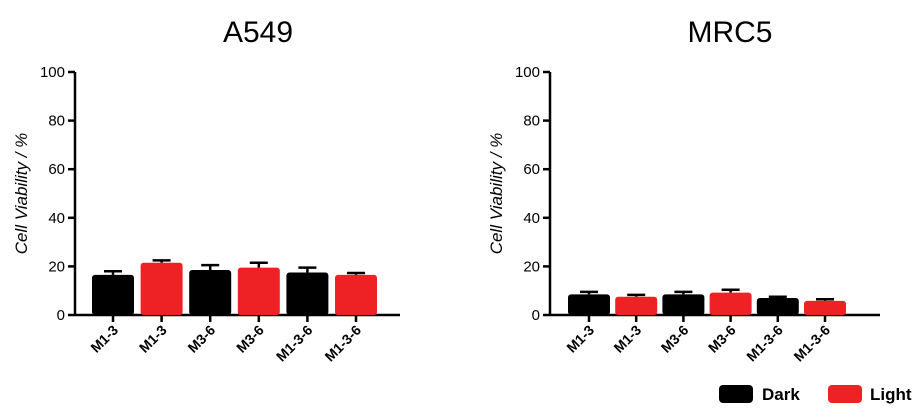 This screenshot has height=410, width=920. Describe the element at coordinates (845, 394) in the screenshot. I see `legend-swatch-light` at that location.